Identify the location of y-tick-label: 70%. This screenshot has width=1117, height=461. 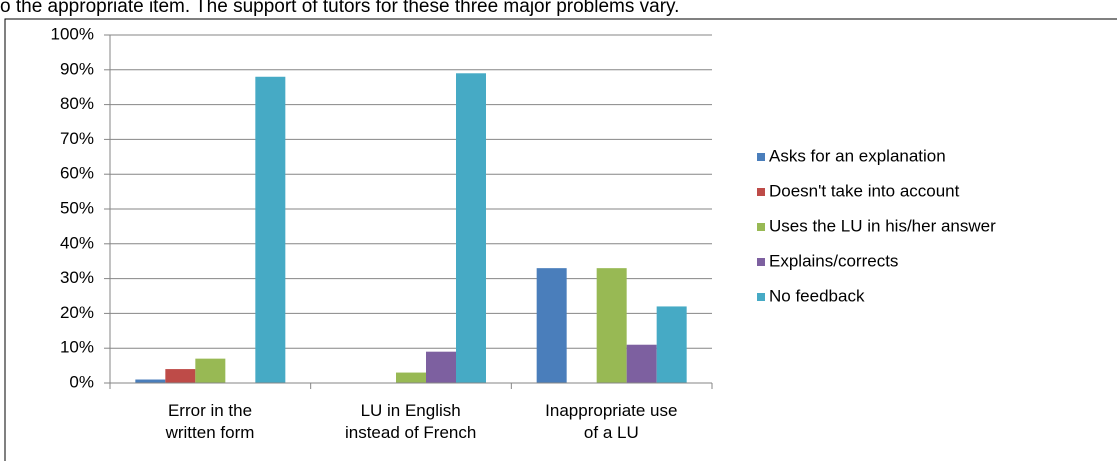
(77, 138).